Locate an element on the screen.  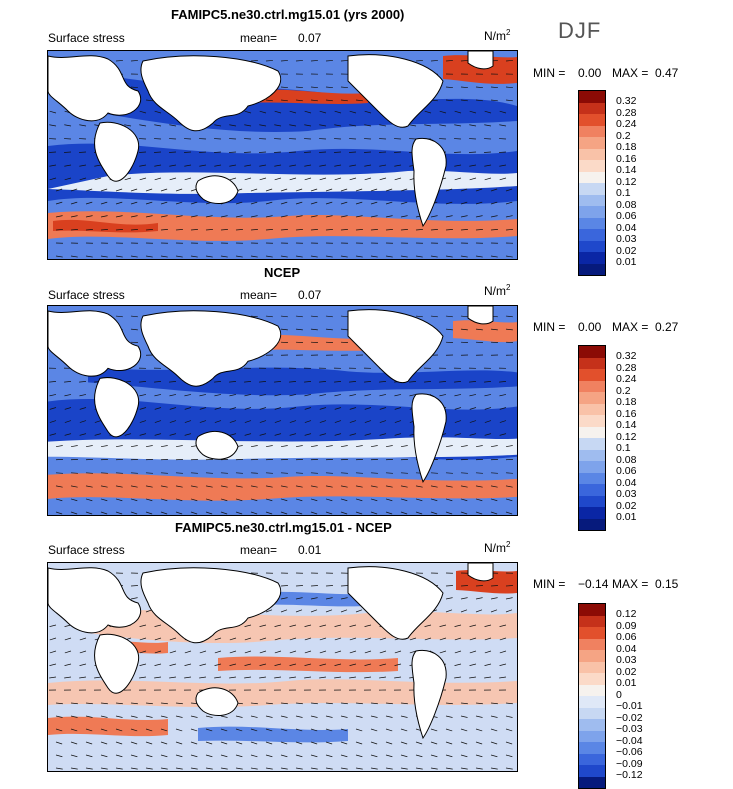
colorbar-level-label: −0.01 is located at coordinates (629, 707).